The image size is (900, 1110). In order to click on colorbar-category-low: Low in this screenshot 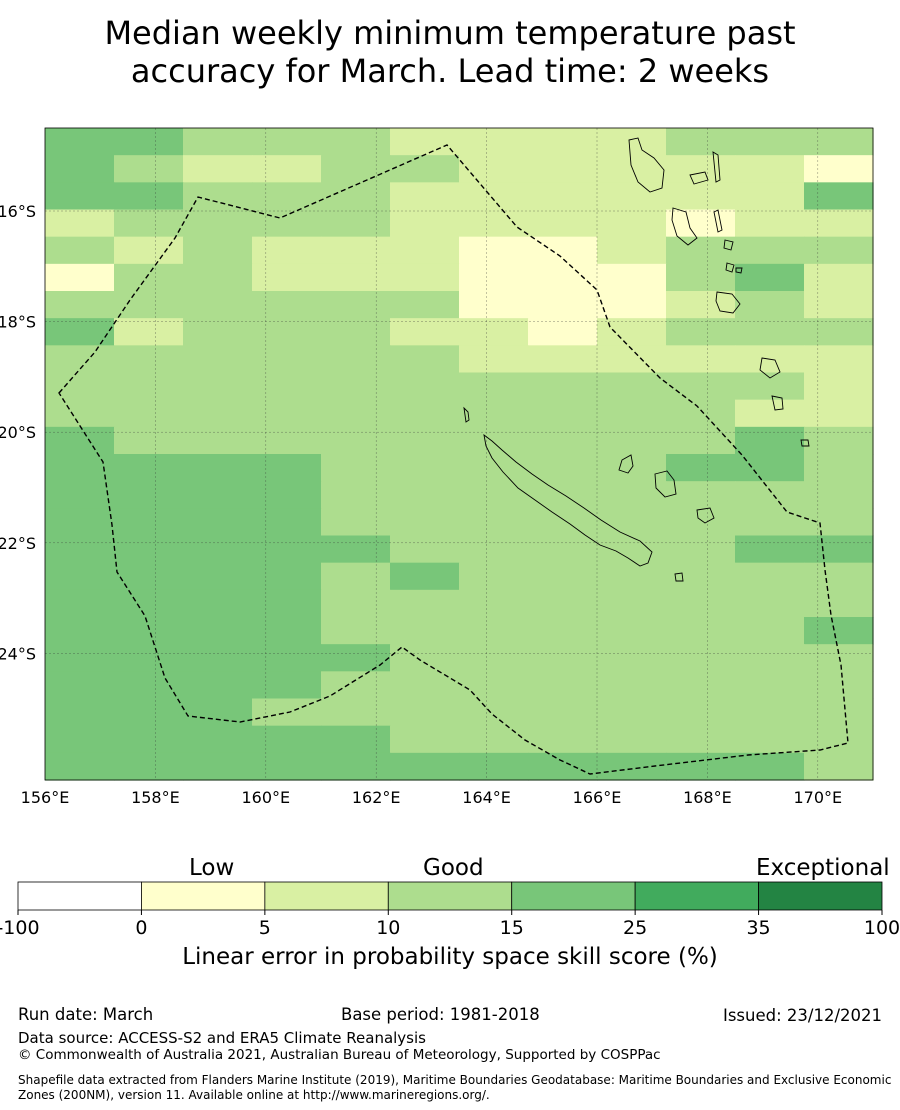, I will do `click(212, 868)`.